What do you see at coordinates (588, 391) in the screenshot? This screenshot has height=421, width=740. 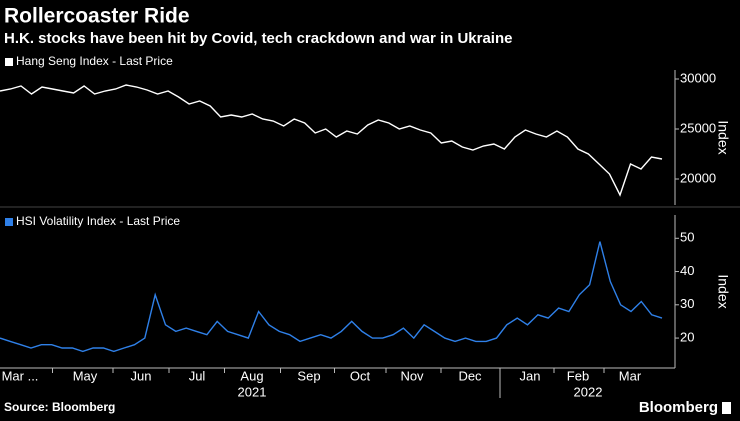 I see `x-year-label: 2022` at bounding box center [588, 391].